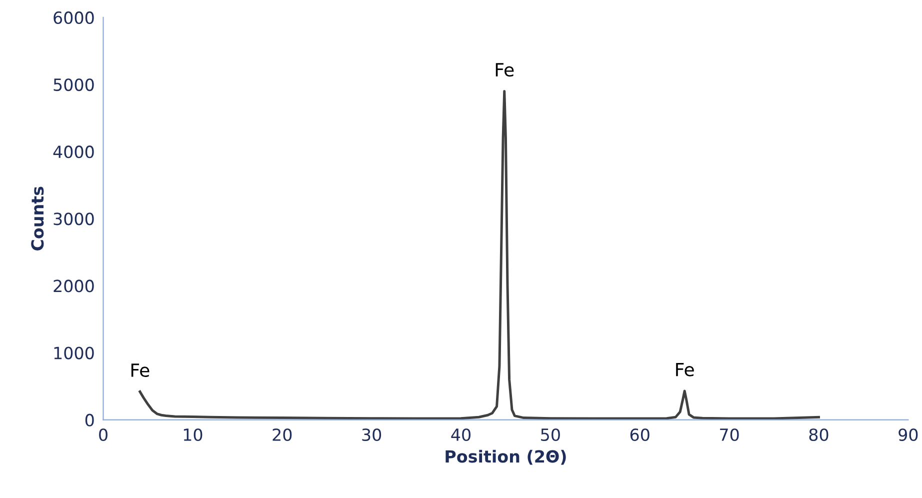 This screenshot has height=498, width=922. I want to click on x-tick-label: 80, so click(818, 435).